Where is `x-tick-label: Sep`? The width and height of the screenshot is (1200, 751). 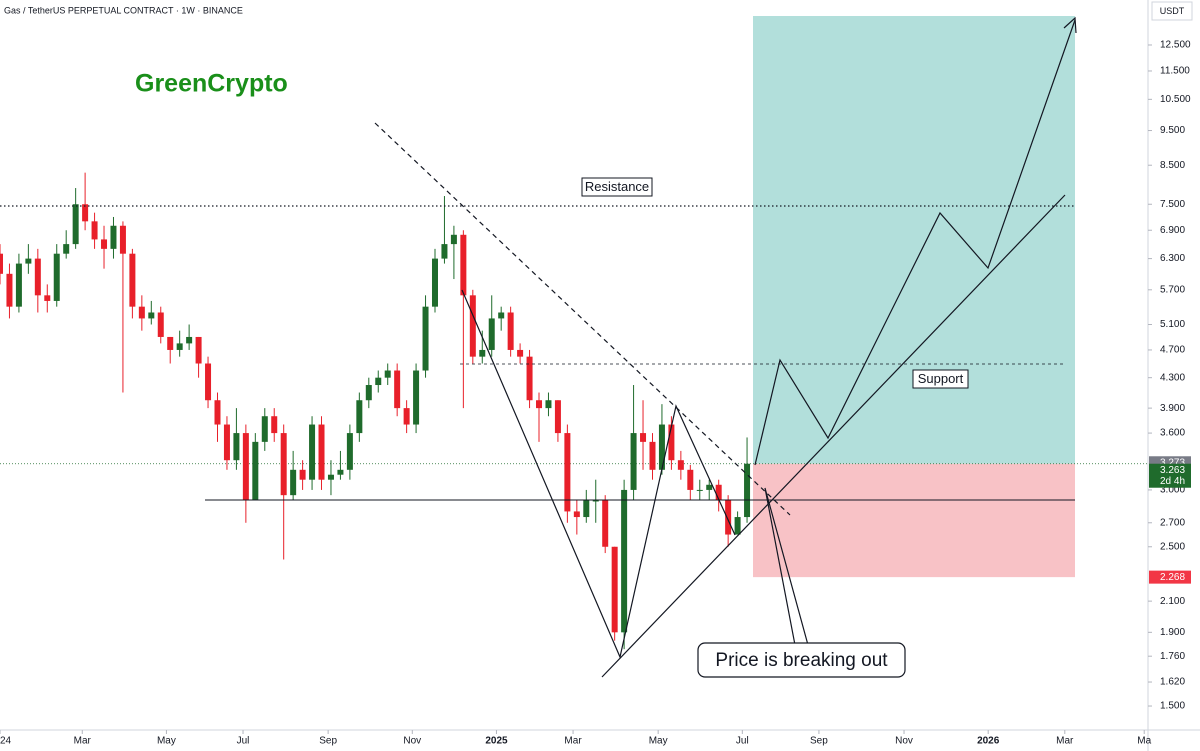 x-tick-label: Sep is located at coordinates (819, 741).